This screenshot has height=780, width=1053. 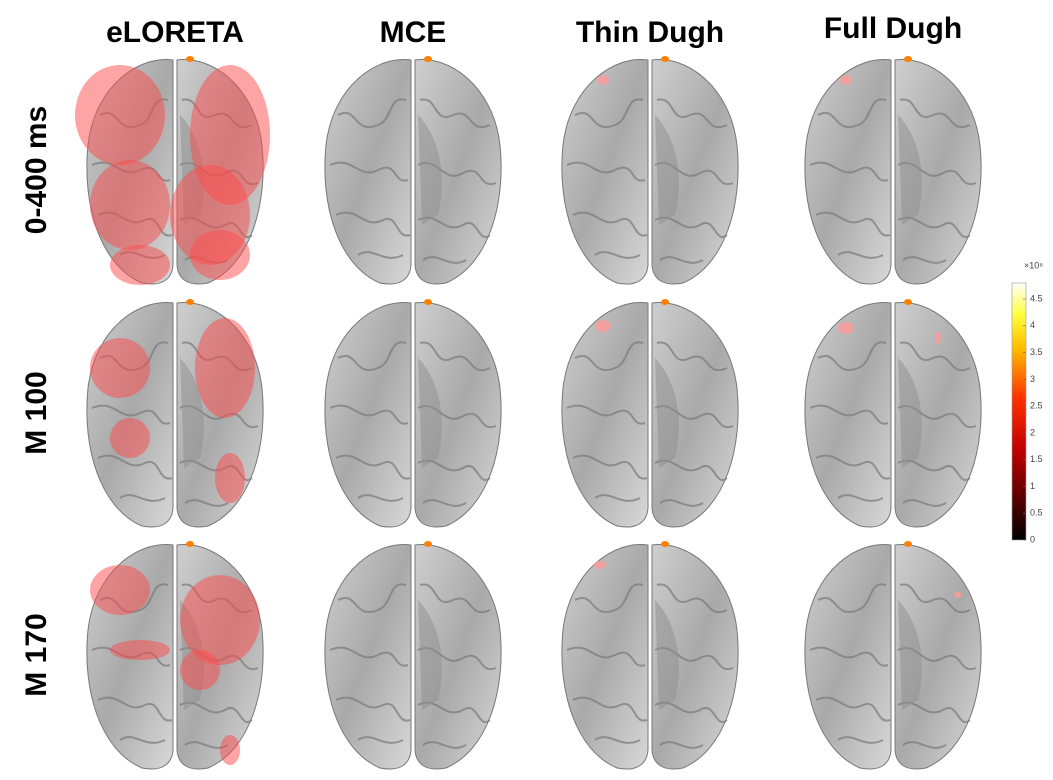 I want to click on colorbar-tick-label: 4, so click(x=1032, y=325).